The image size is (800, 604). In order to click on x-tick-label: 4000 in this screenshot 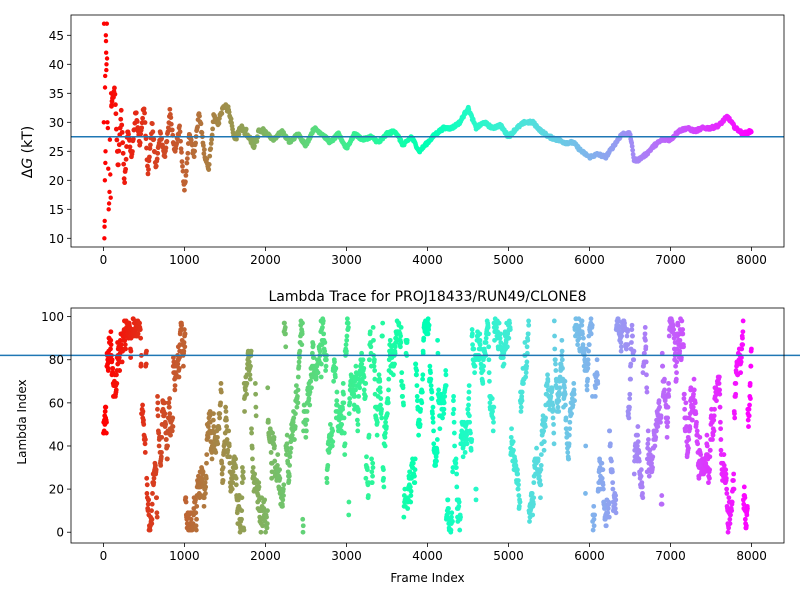, I will do `click(427, 556)`.